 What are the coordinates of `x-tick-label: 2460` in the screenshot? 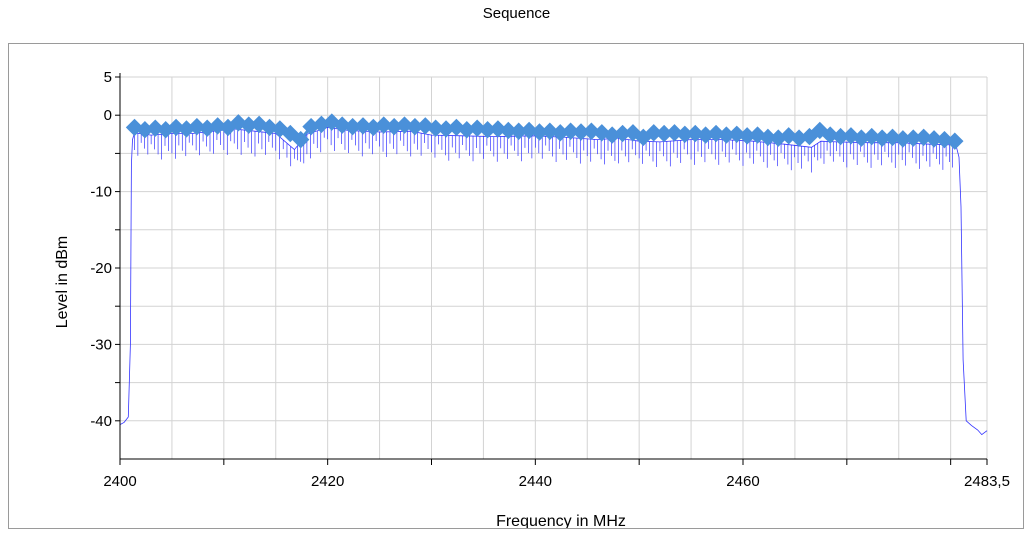 It's located at (742, 481).